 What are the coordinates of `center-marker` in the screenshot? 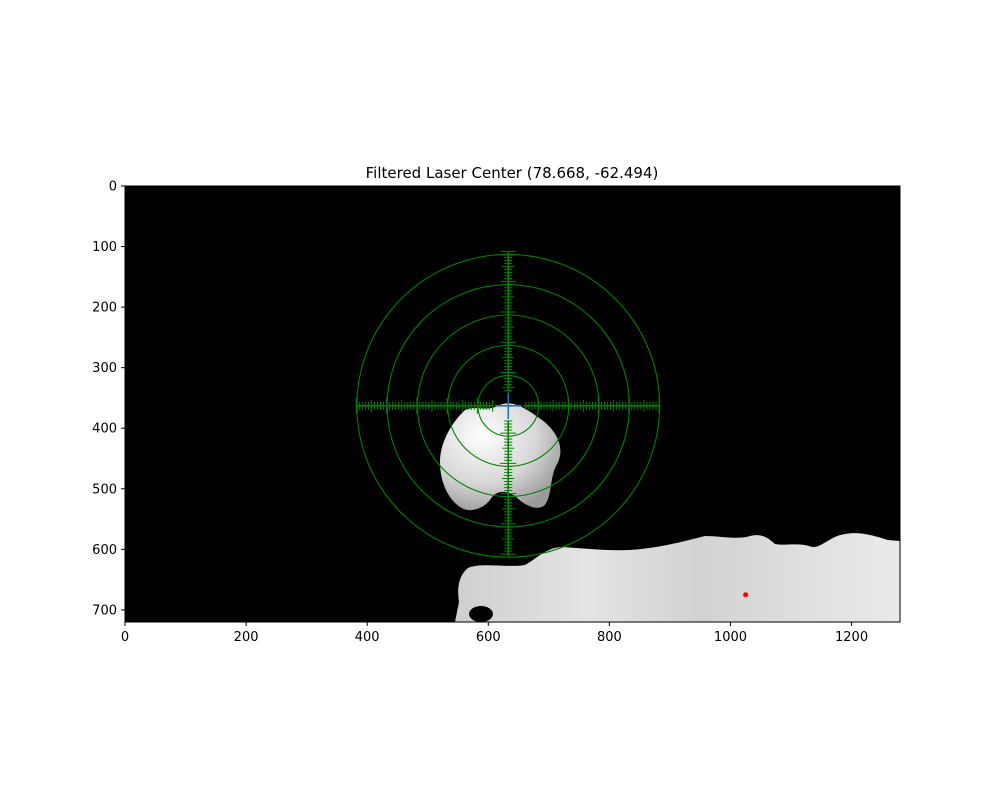 It's located at (508, 406).